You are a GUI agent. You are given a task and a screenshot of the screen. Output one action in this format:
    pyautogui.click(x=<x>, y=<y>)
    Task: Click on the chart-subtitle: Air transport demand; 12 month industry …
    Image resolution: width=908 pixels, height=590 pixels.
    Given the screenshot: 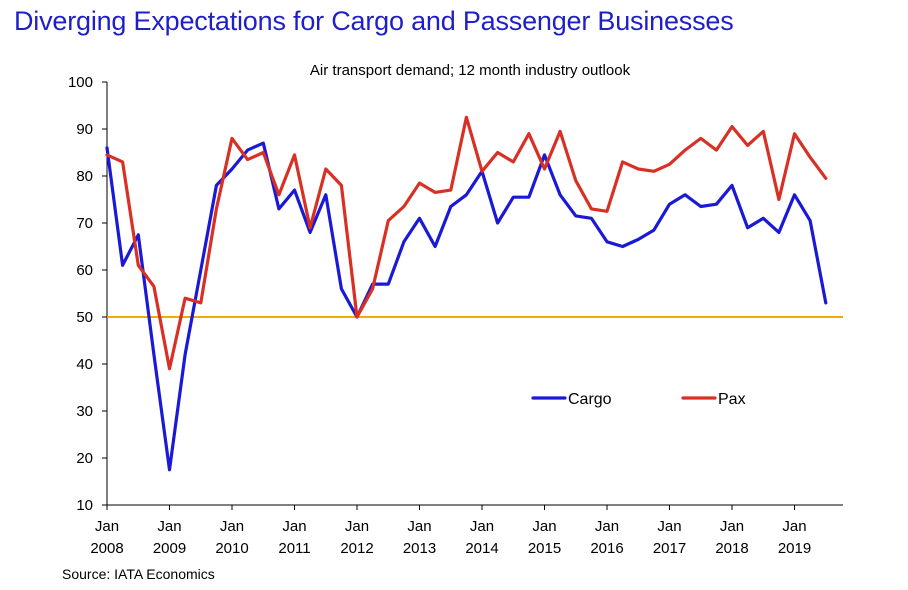 What is the action you would take?
    pyautogui.click(x=470, y=70)
    